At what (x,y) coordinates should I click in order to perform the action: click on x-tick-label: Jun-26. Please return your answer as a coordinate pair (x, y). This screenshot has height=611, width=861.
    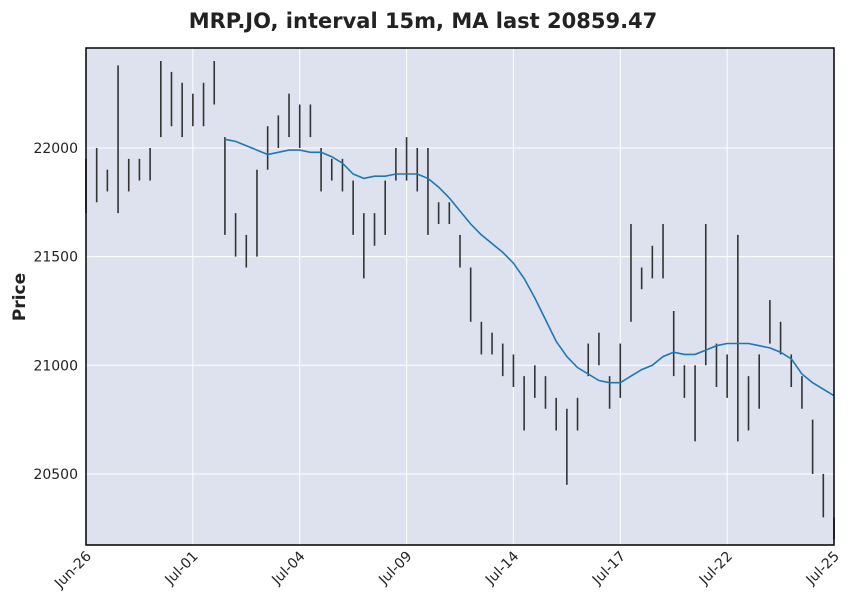
    Looking at the image, I should click on (73, 570).